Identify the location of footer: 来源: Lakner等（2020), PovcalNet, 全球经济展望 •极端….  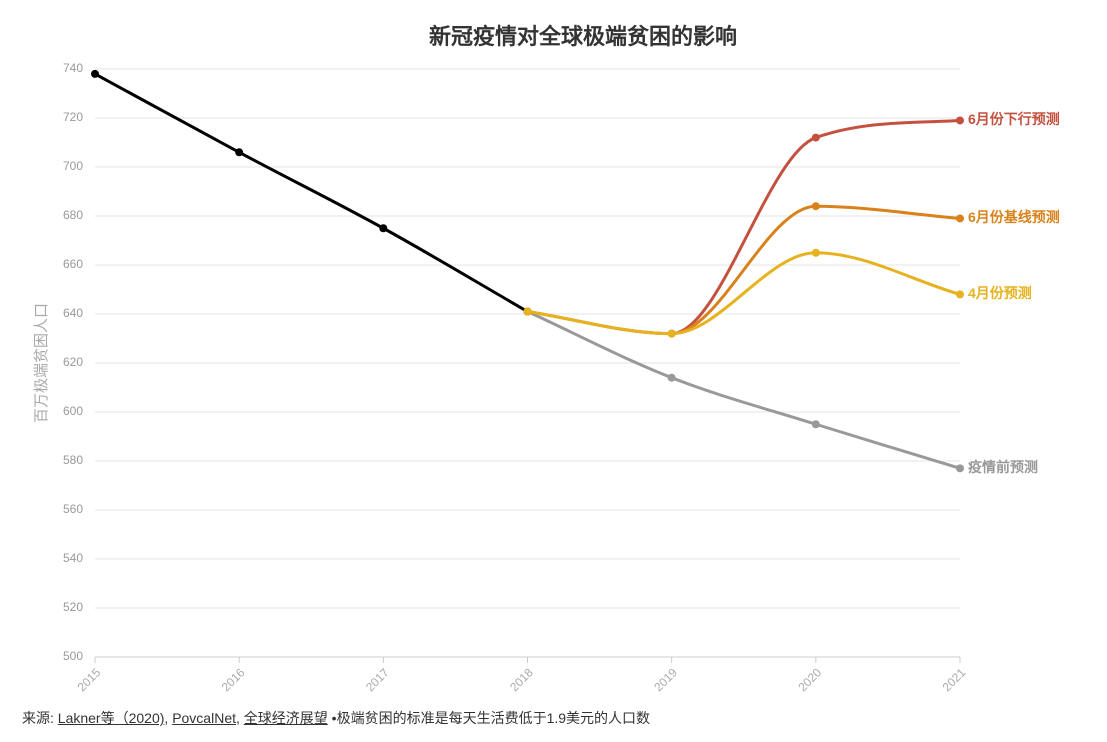
(336, 718).